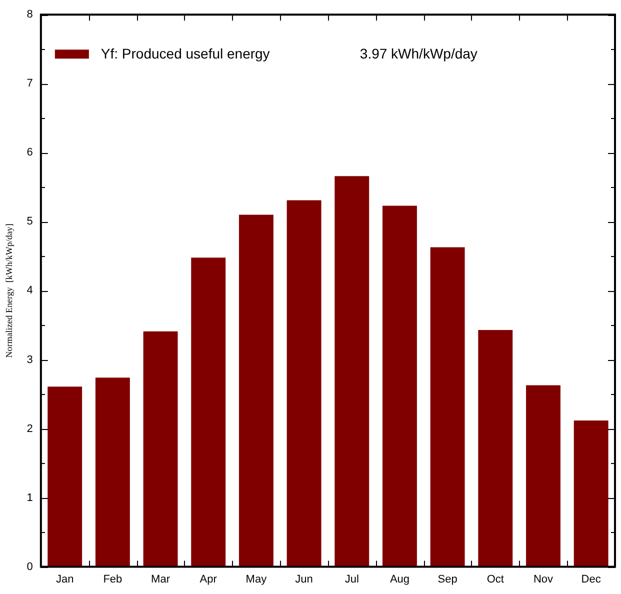 Image resolution: width=621 pixels, height=594 pixels. I want to click on x-tick-label: Jun, so click(304, 579).